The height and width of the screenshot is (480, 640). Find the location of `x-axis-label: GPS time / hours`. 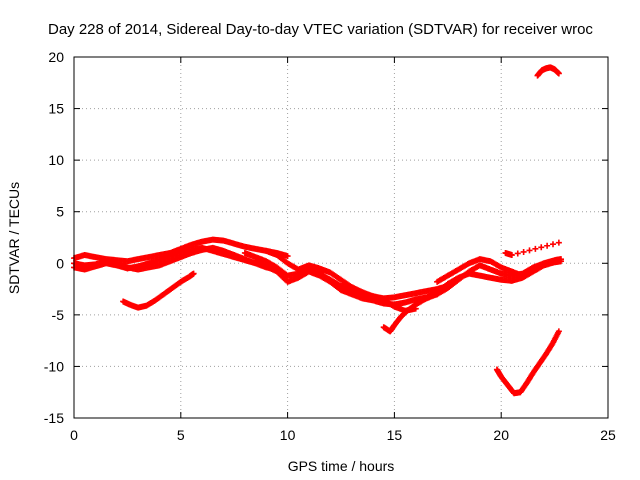

x-axis-label: GPS time / hours is located at coordinates (341, 466).